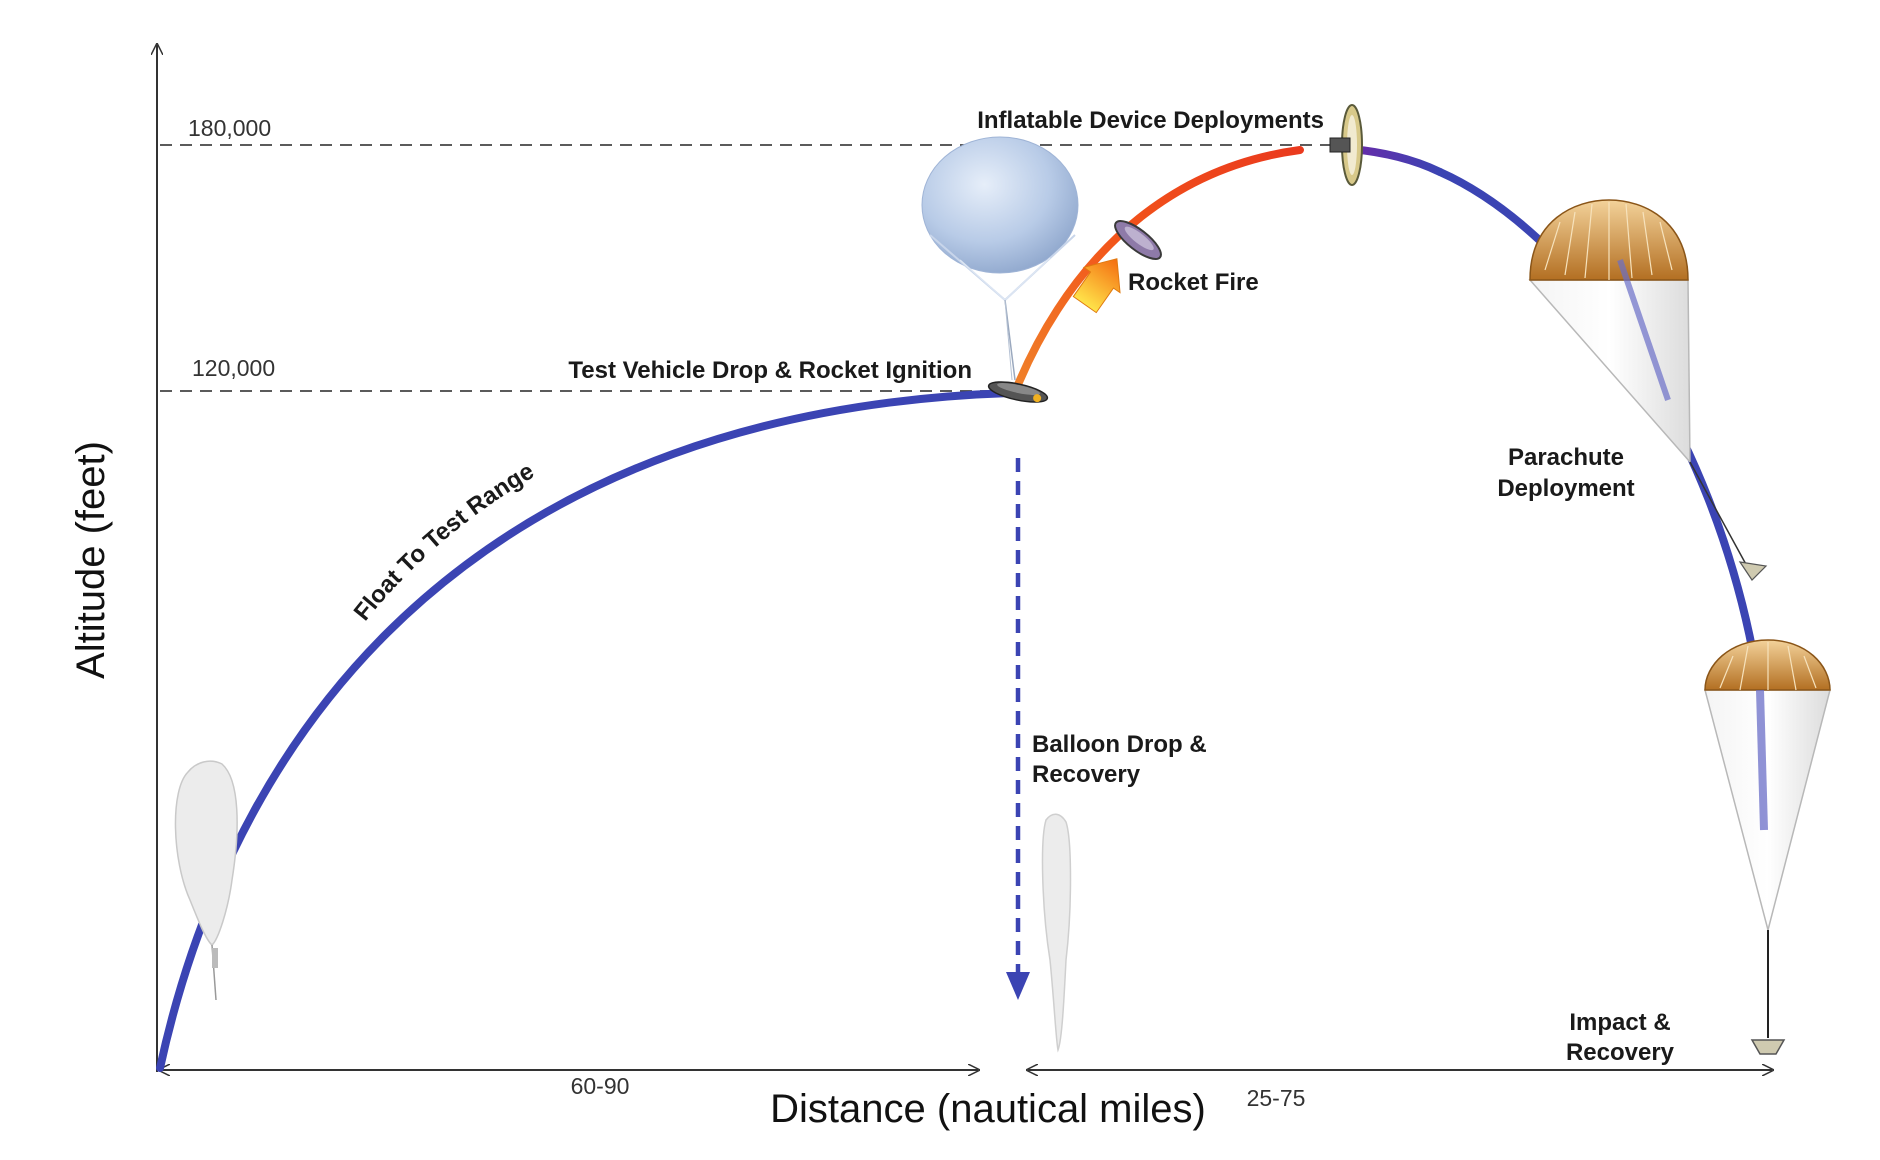  I want to click on label-parachute-2: Deployment, so click(1565, 488).